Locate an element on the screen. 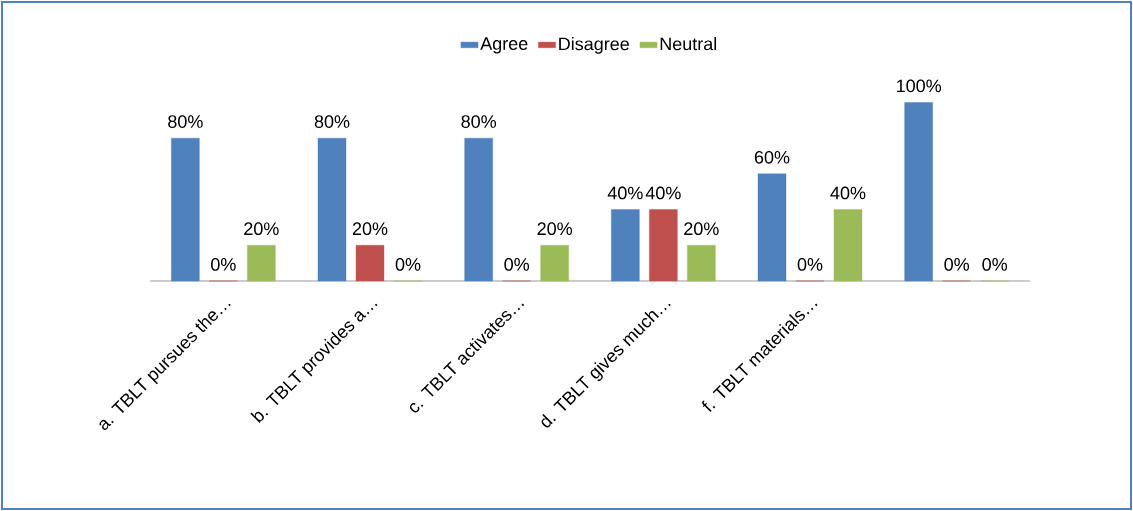  legend-label: Neutral is located at coordinates (688, 44).